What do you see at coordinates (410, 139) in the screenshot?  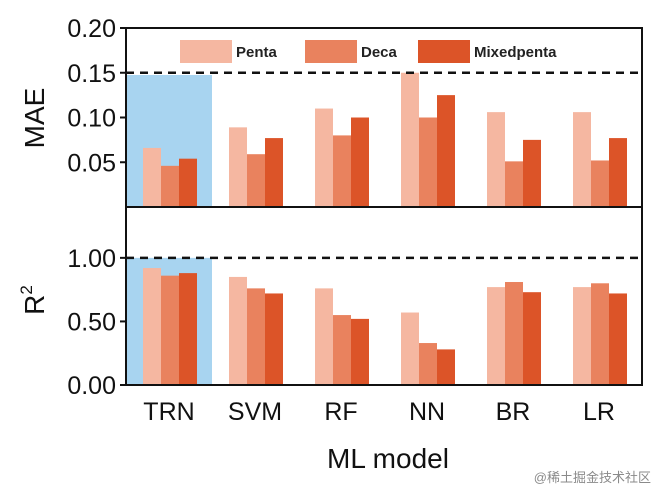 I see `bar-top-penta-nn` at bounding box center [410, 139].